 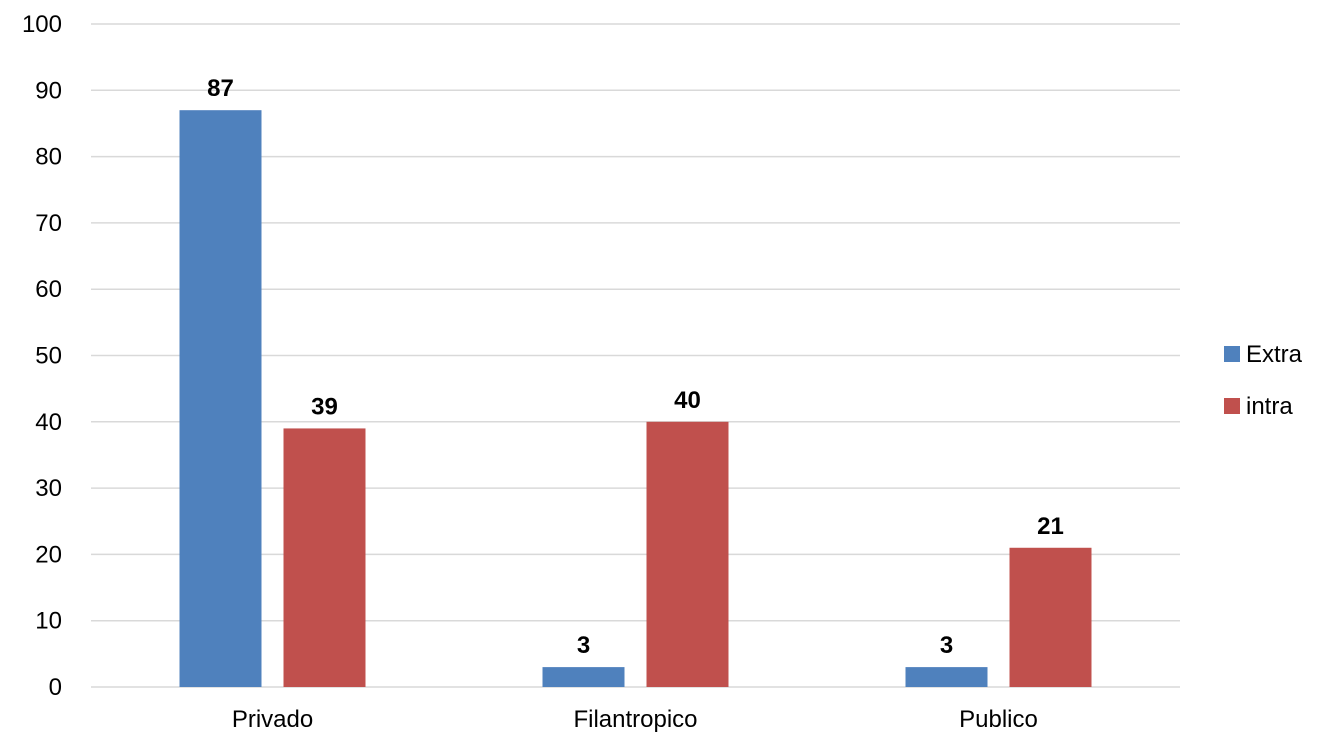 I want to click on legend-swatch-intra, so click(x=1232, y=406).